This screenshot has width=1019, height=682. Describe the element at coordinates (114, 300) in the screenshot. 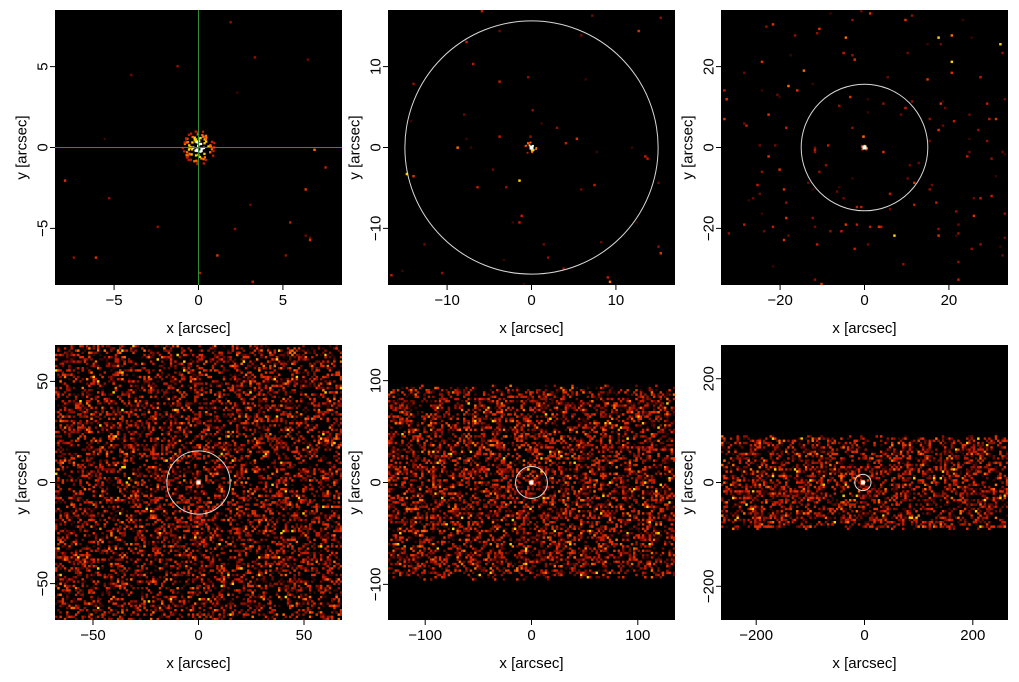

I see `x-tick-label: −5` at that location.